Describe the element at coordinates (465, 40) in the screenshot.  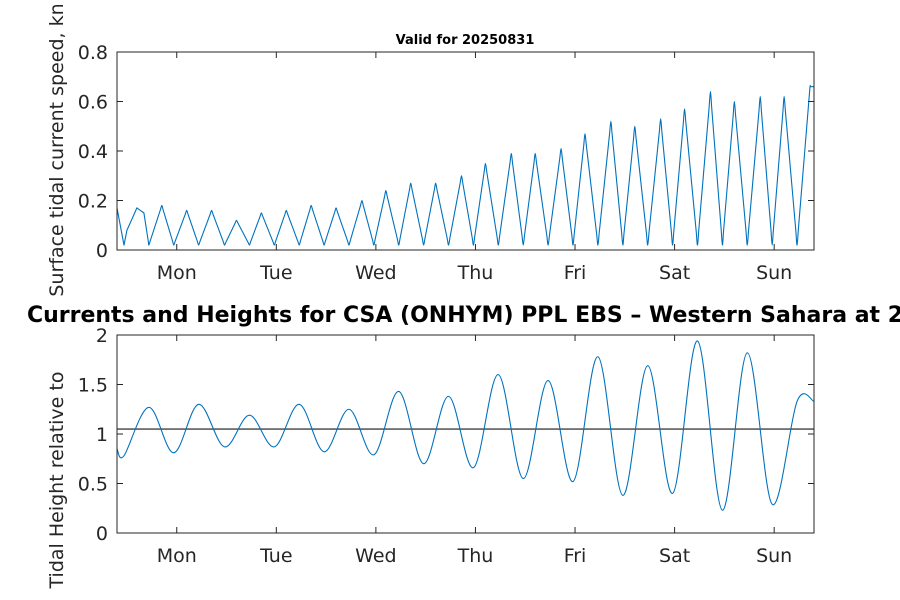
I see `valid-date-title: Valid for 20250831` at that location.